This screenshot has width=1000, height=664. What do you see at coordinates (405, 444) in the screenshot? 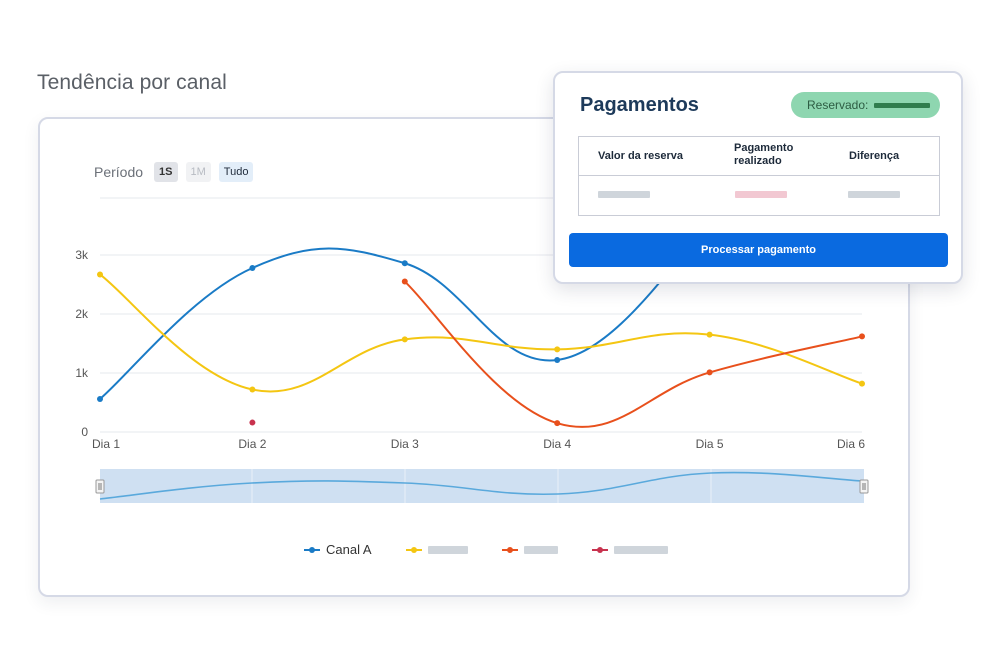
I see `x-tick-label: Dia 3` at bounding box center [405, 444].